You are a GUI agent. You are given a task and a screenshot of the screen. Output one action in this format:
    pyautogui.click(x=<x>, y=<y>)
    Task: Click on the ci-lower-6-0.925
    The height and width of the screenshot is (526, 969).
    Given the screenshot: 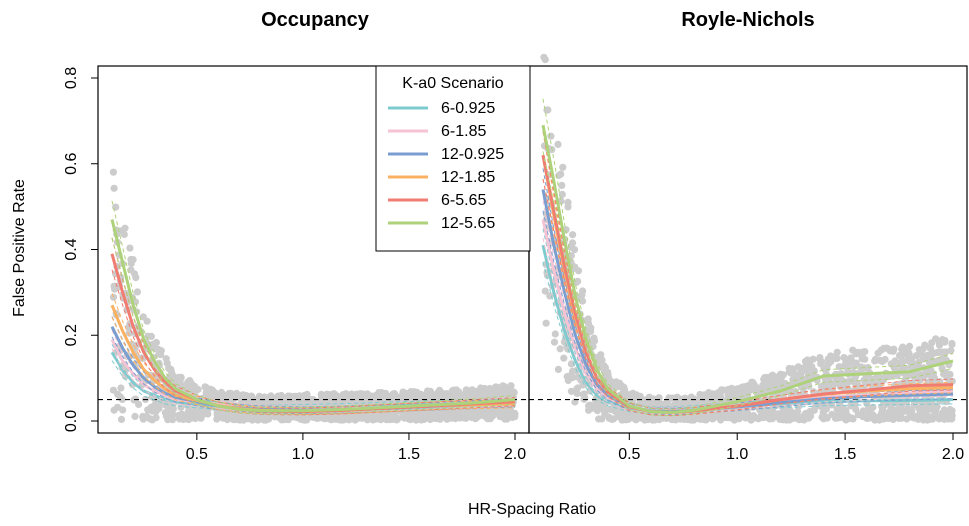 What is the action you would take?
    pyautogui.click(x=313, y=387)
    